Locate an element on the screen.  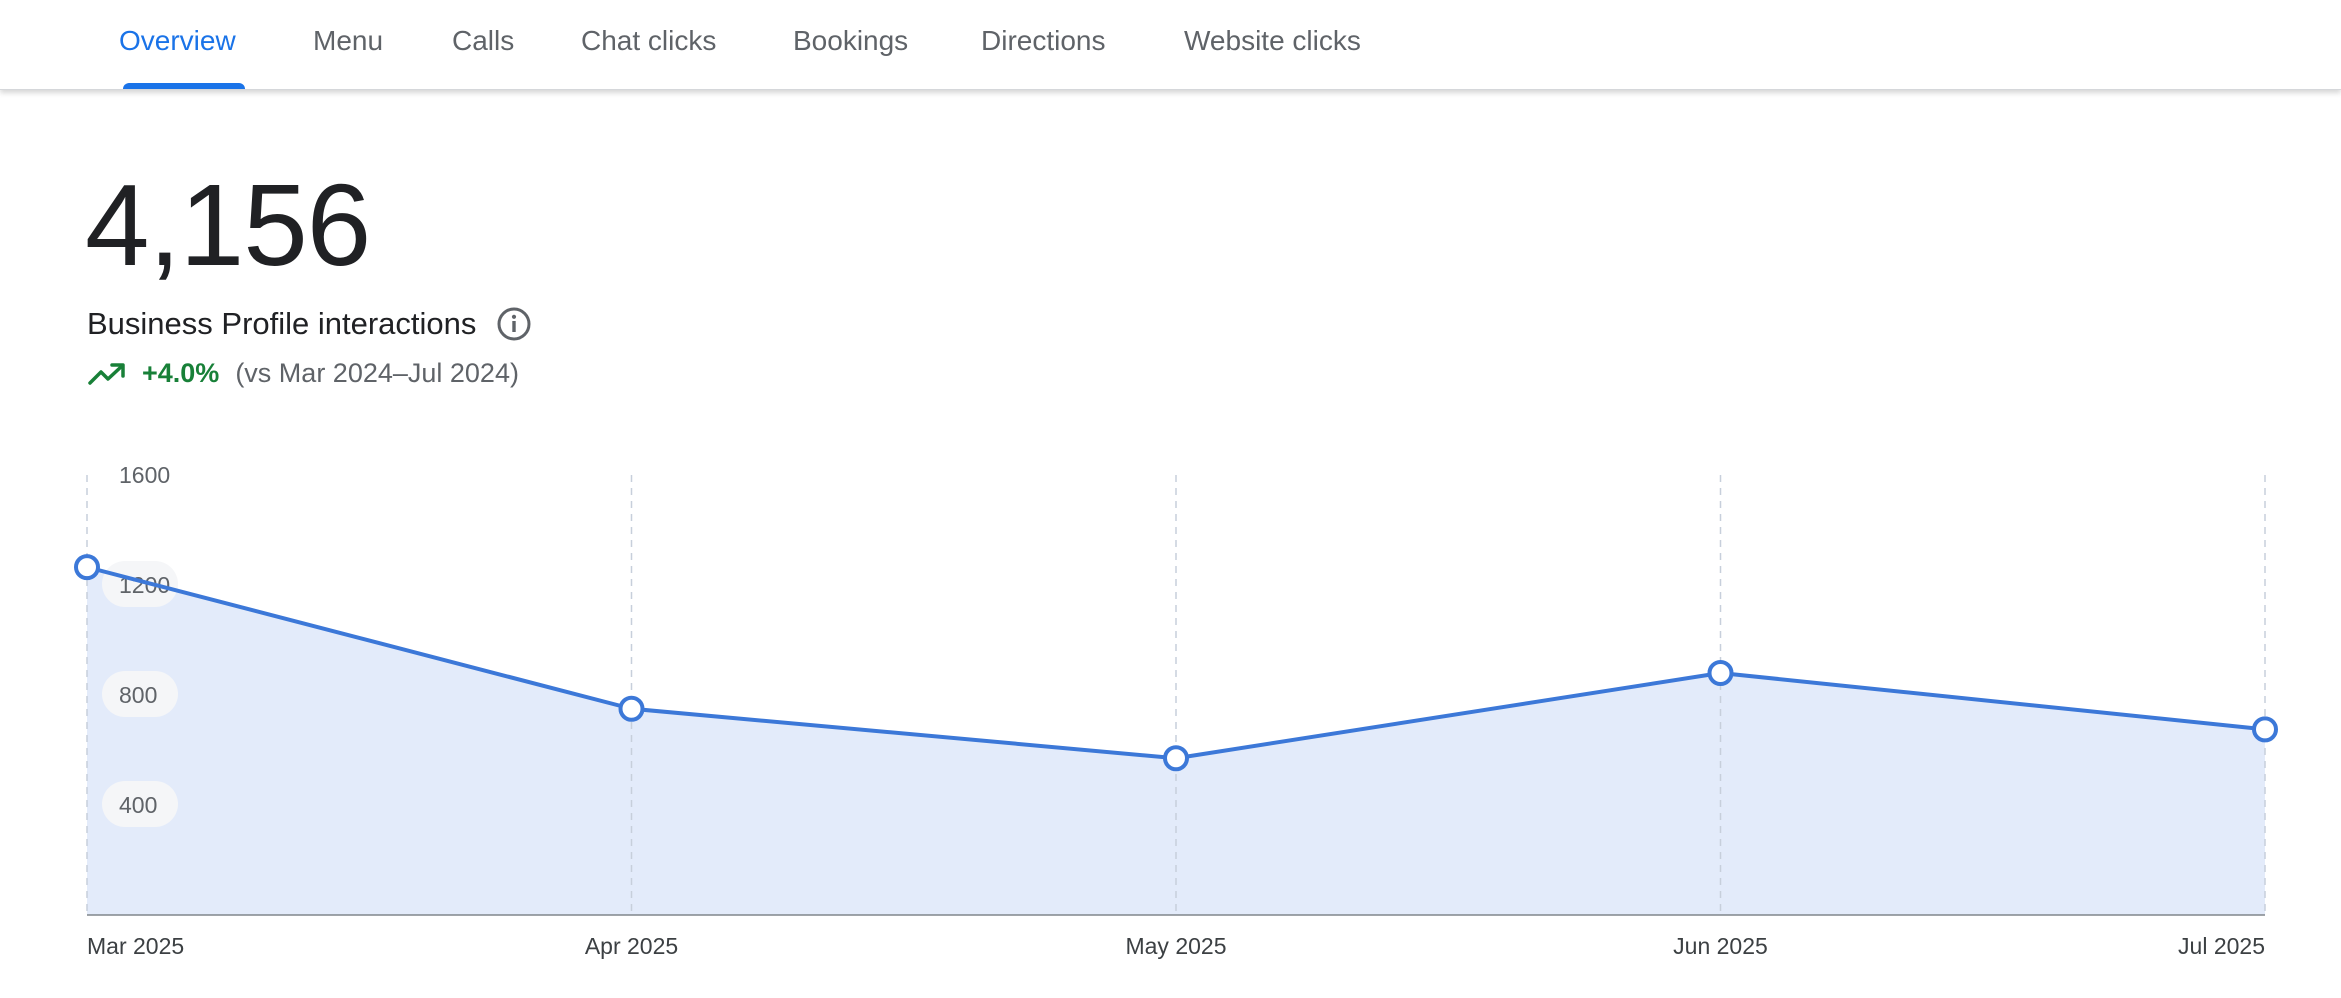
info-icon is located at coordinates (514, 324).